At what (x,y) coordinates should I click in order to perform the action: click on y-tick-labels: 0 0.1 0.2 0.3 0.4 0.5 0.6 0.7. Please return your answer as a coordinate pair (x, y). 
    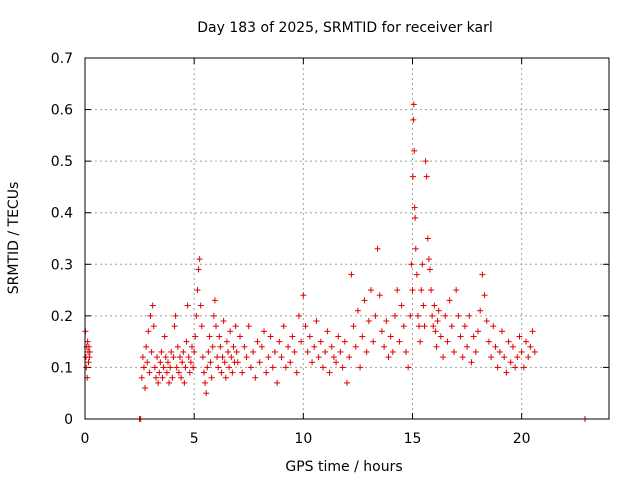
    Looking at the image, I should click on (62, 239).